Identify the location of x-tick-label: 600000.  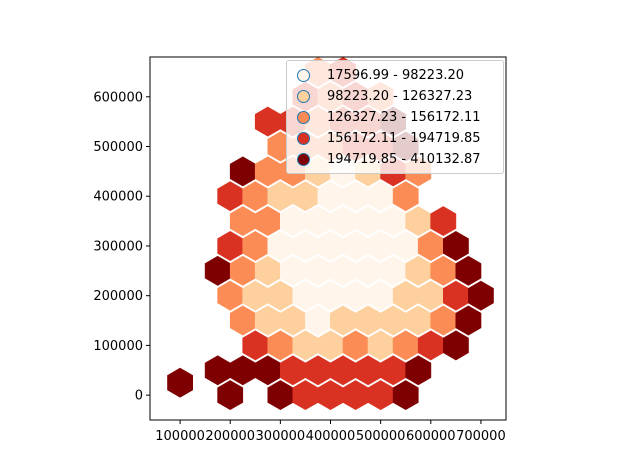
(431, 436).